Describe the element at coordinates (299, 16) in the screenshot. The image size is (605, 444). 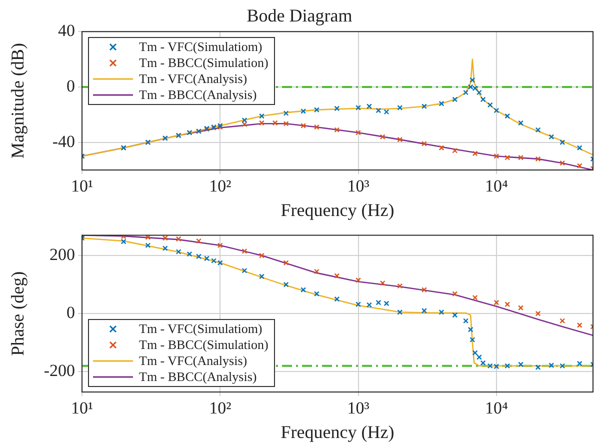
I see `chart-title: Bode Diagram` at that location.